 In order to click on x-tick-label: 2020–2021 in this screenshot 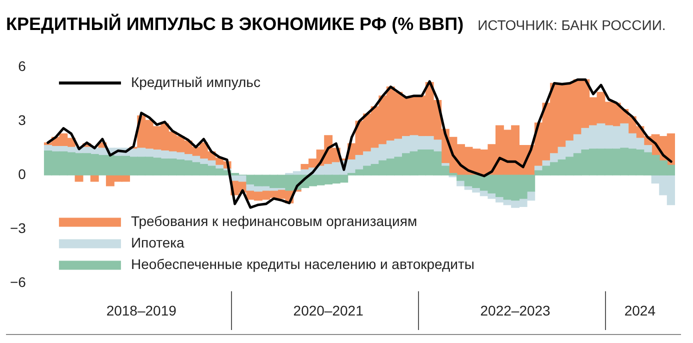, I will do `click(328, 310)`.